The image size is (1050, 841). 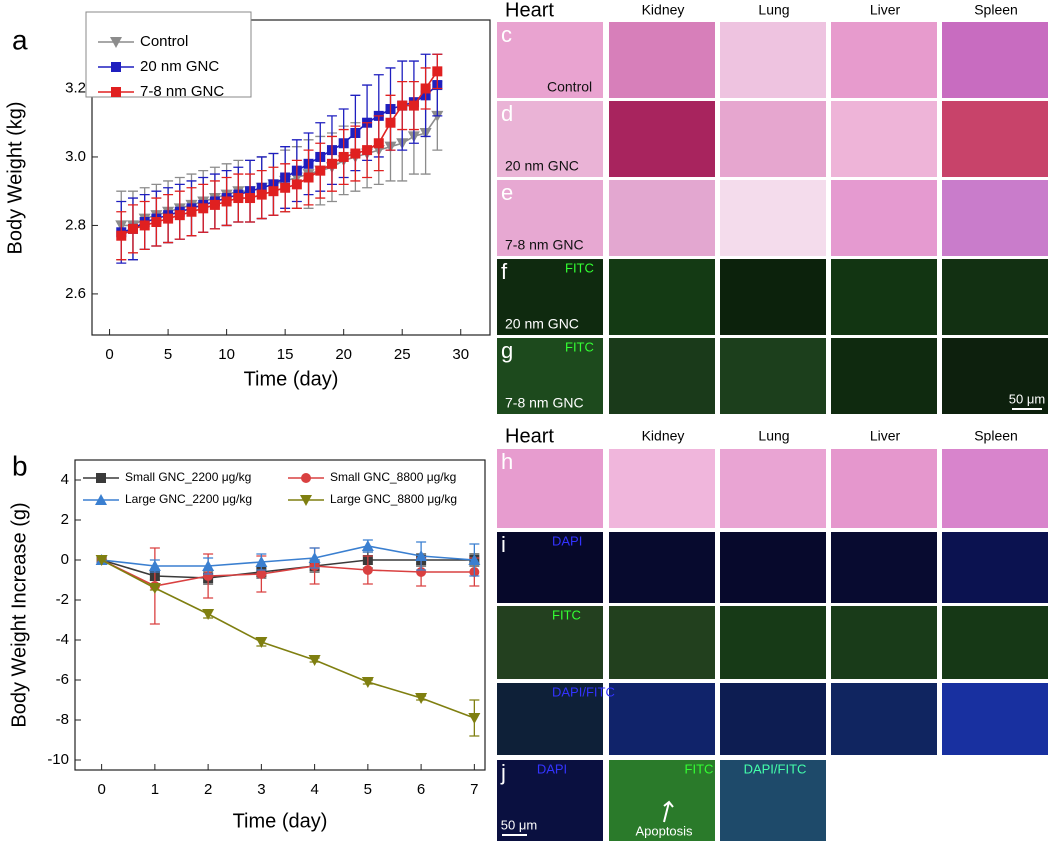 I want to click on x-tick-label: 6, so click(x=421, y=789).